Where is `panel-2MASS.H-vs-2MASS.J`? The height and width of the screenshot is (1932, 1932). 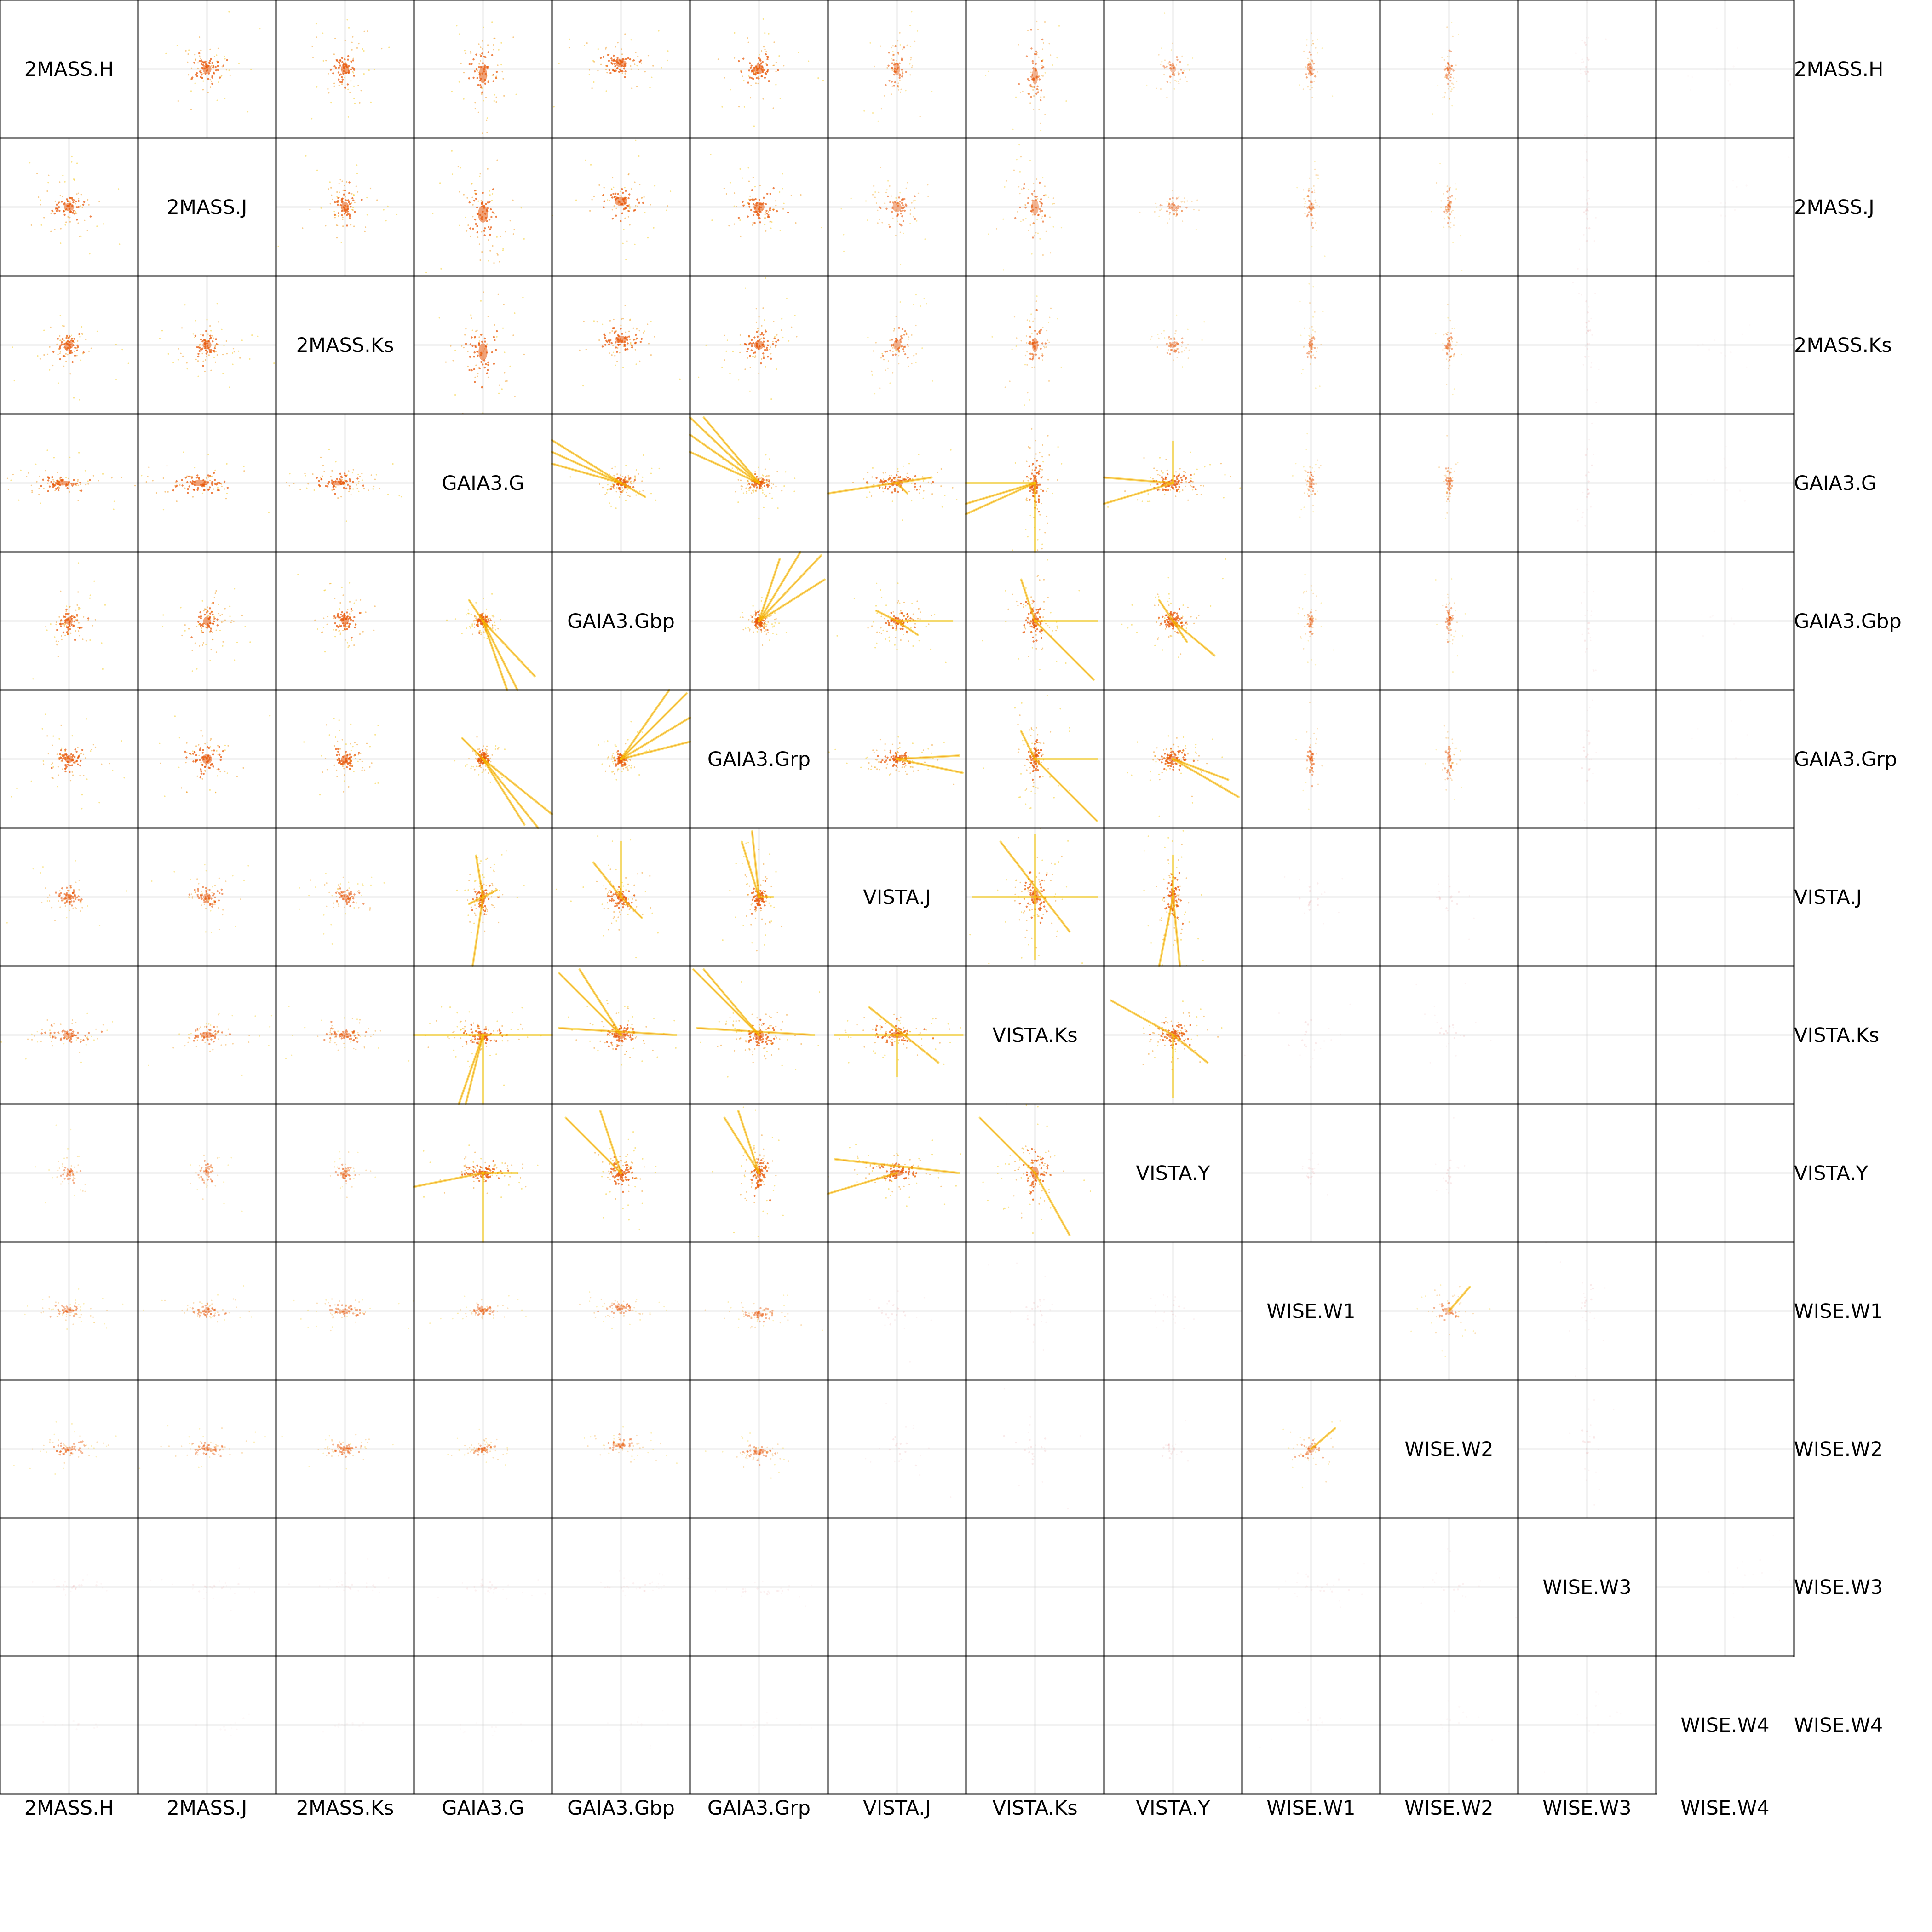
panel-2MASS.H-vs-2MASS.J is located at coordinates (207, 69).